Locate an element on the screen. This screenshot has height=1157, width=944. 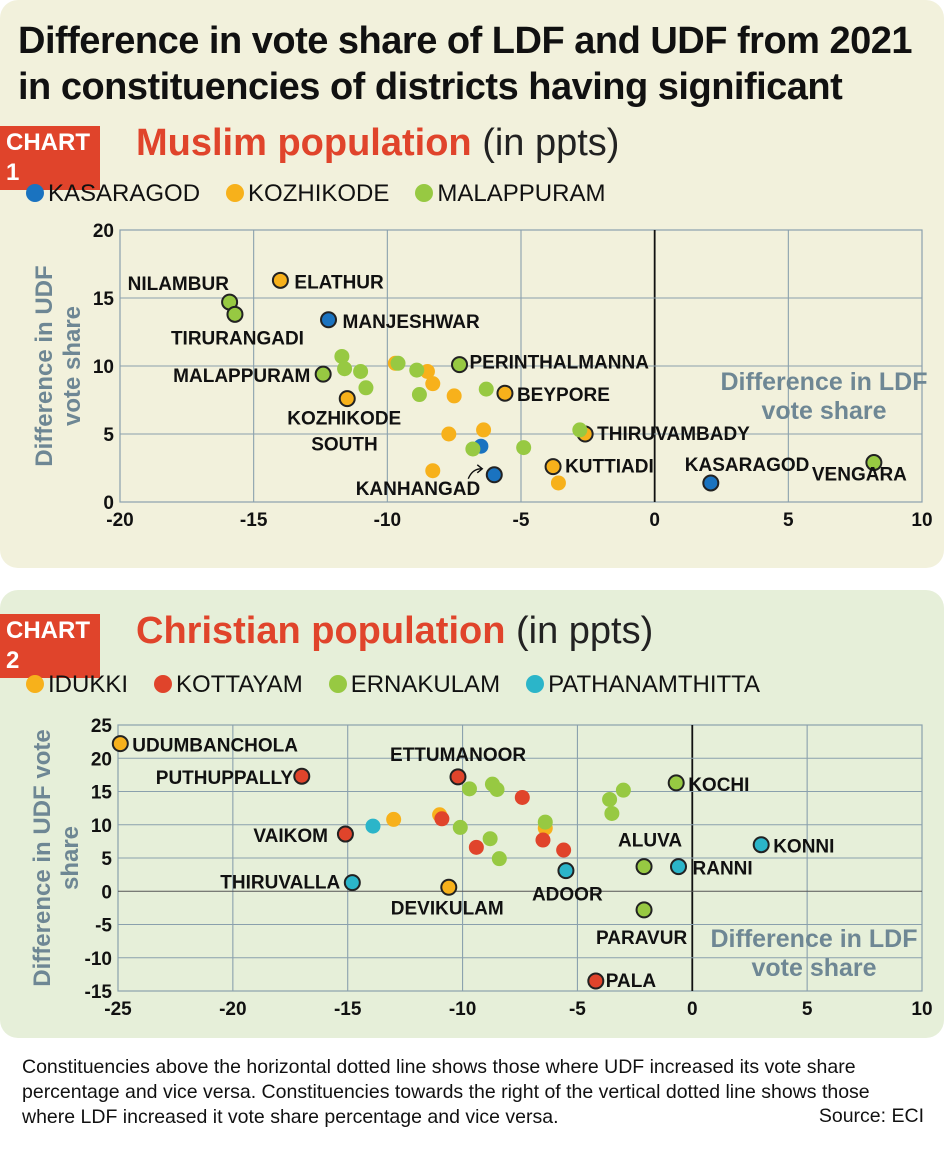
chart2-point-label: RANNI is located at coordinates (723, 869).